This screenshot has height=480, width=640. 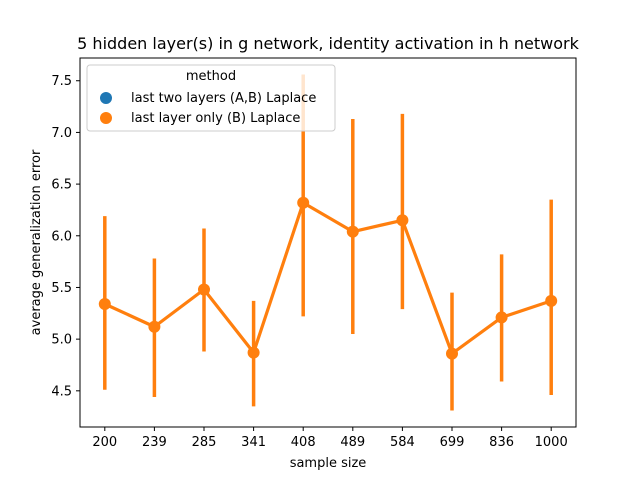 I want to click on x-tick-label: 239, so click(x=154, y=442).